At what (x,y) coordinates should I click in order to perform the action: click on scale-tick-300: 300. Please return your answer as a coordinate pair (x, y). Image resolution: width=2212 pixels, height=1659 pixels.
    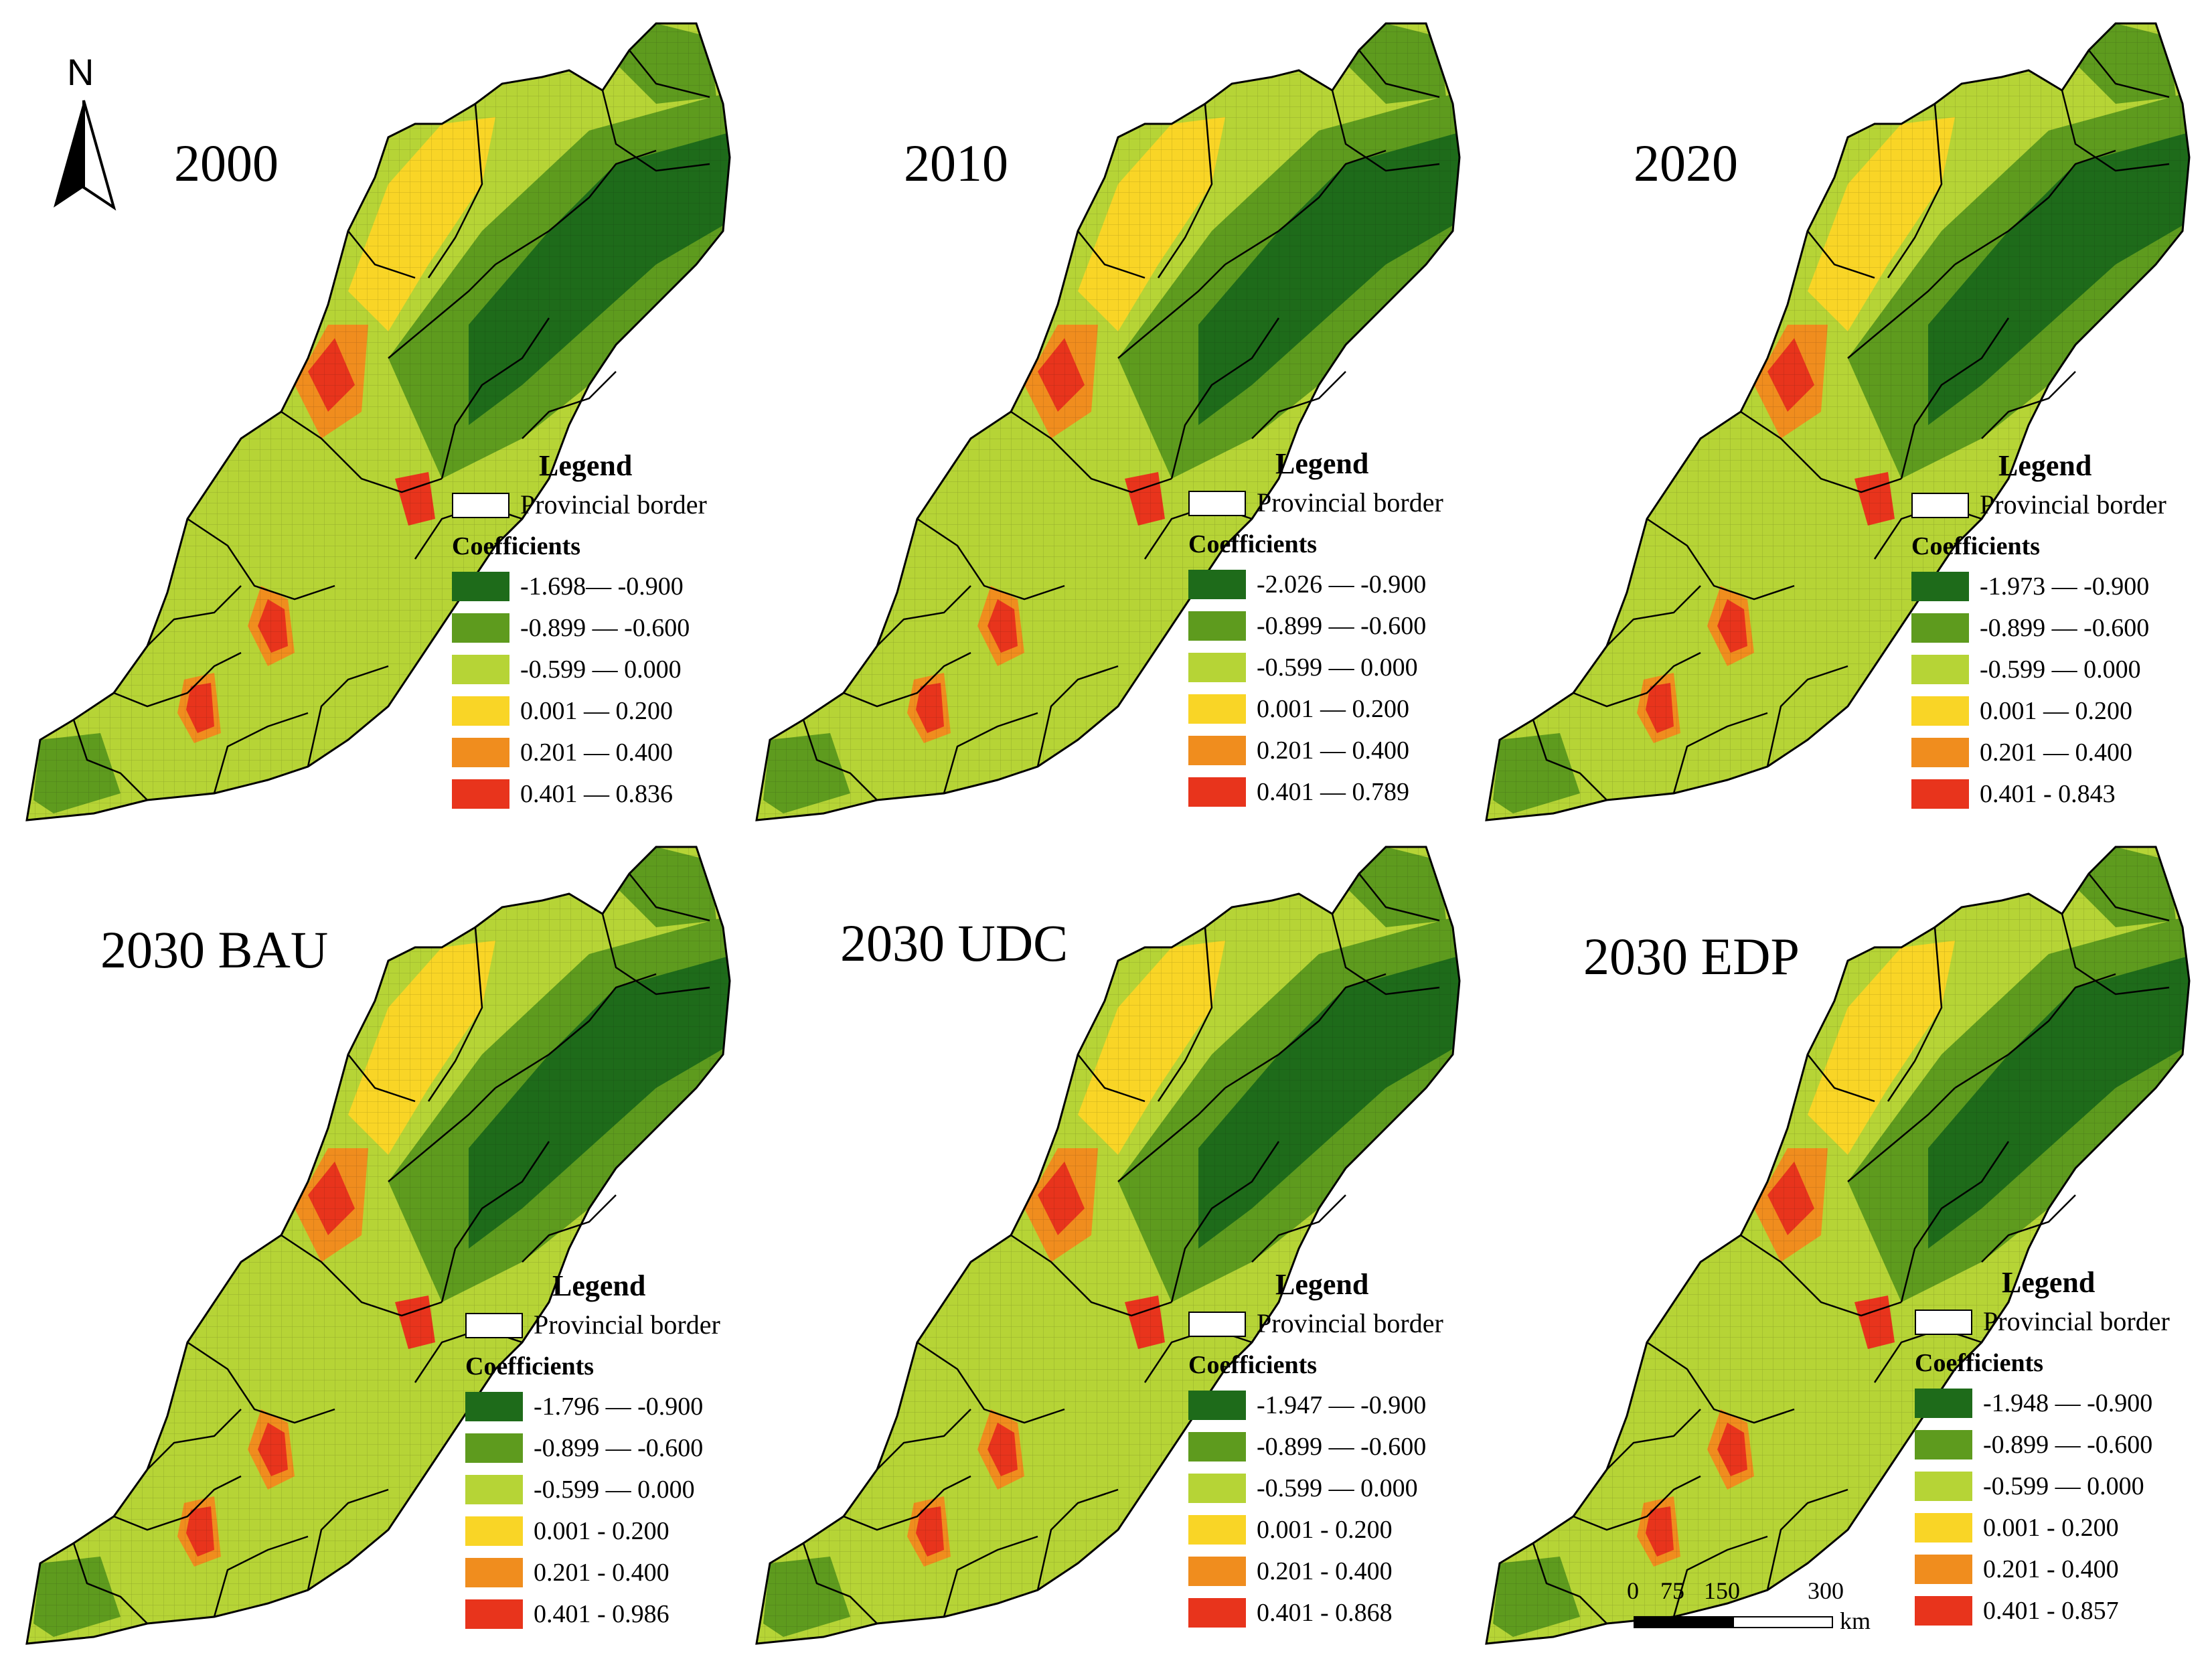
    Looking at the image, I should click on (1826, 1590).